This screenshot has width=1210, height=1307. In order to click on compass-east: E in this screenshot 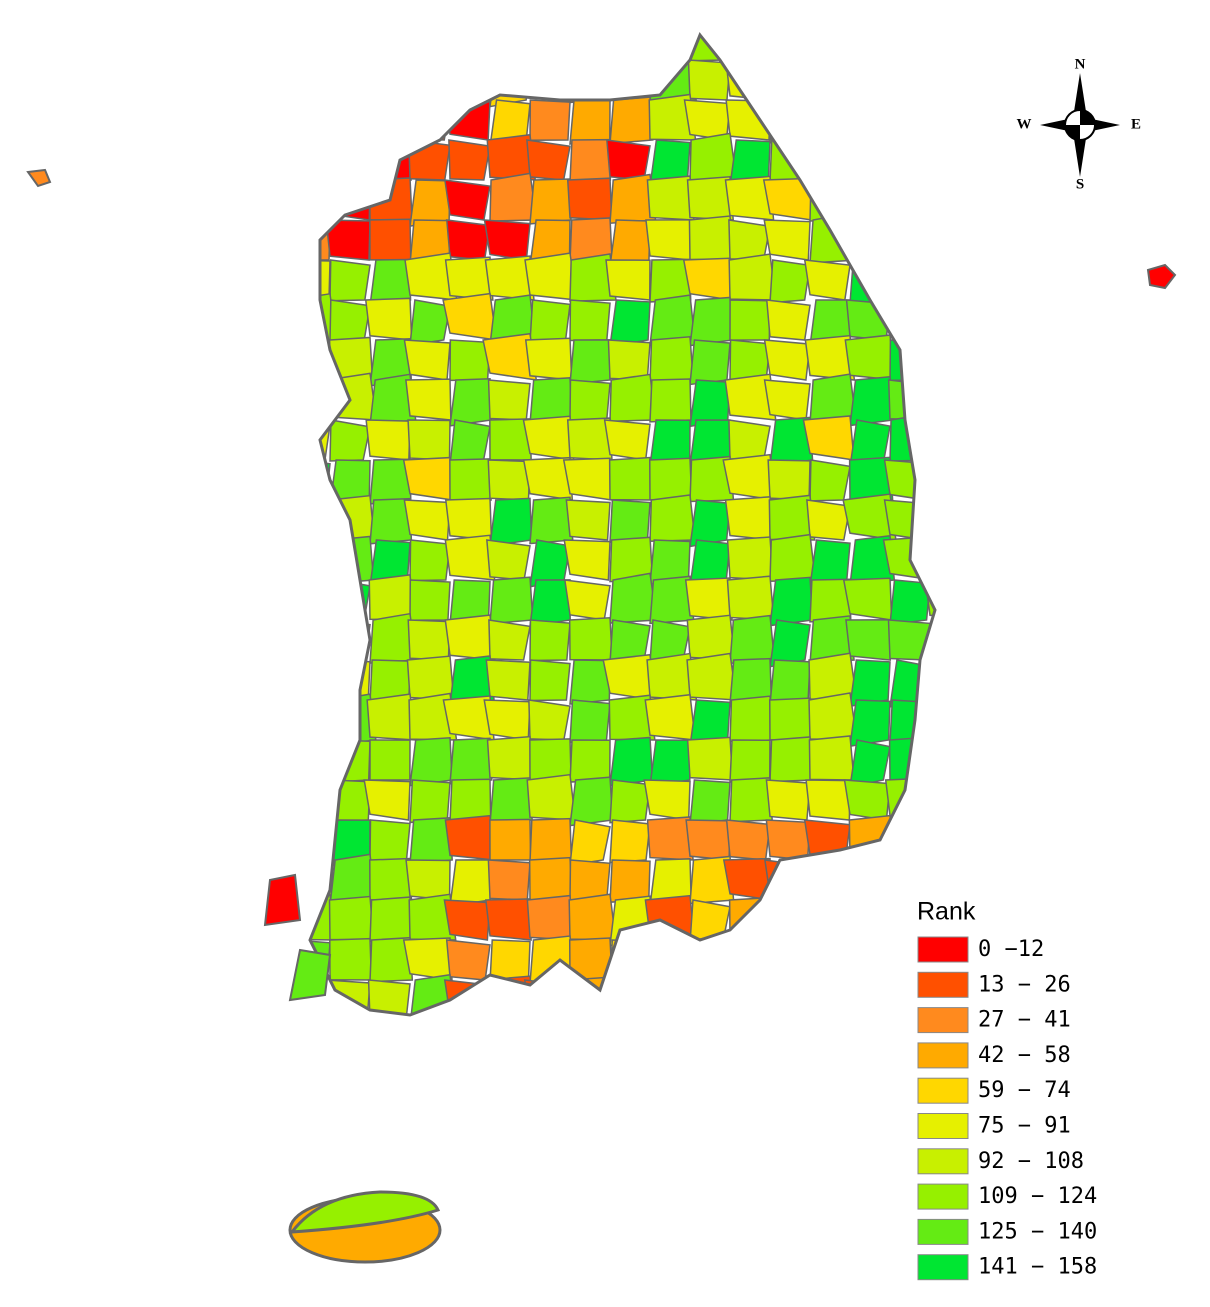, I will do `click(1136, 124)`.